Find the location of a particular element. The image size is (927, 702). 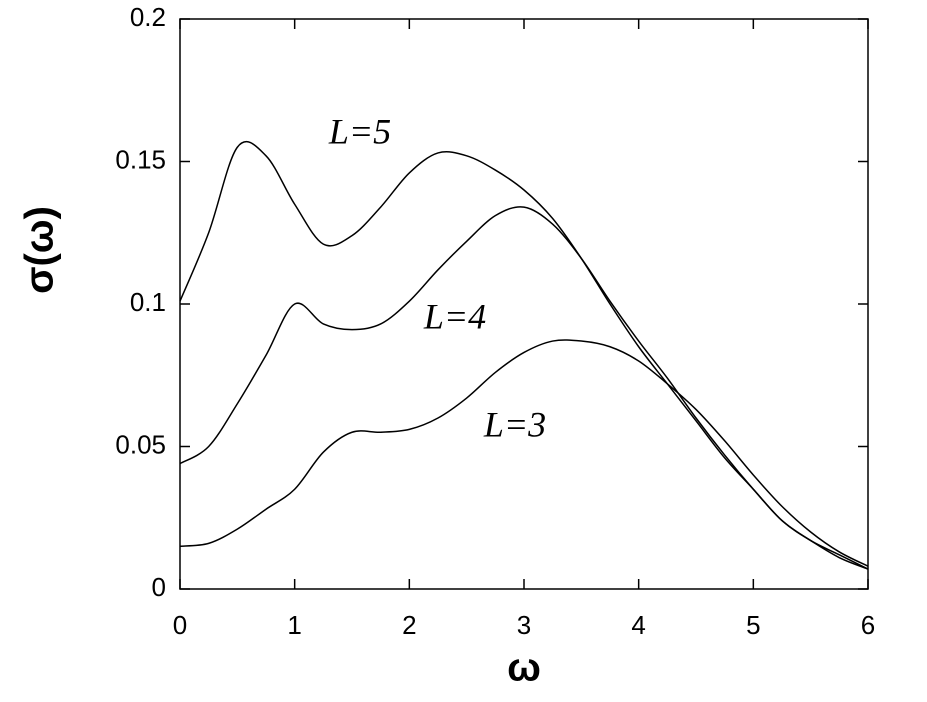

x-tick-label: 2 is located at coordinates (409, 625).